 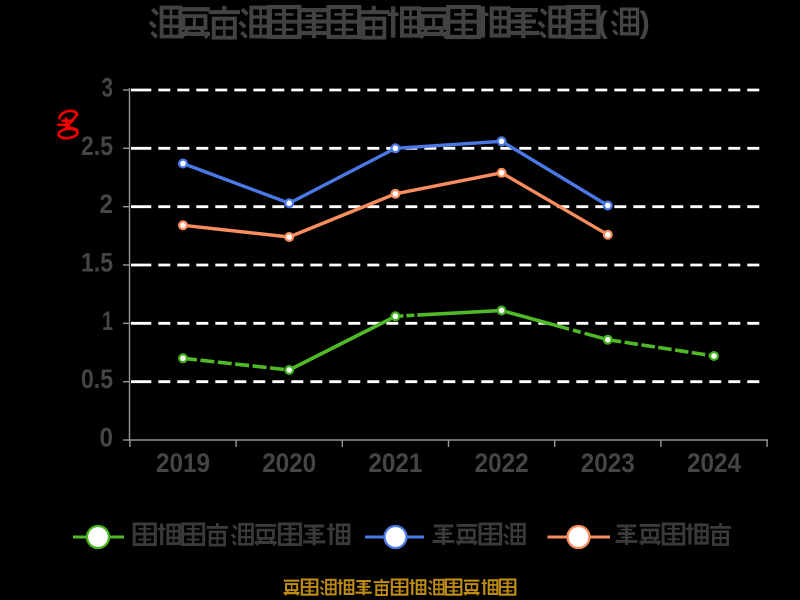 I want to click on svg-text: 1, so click(x=107, y=321).